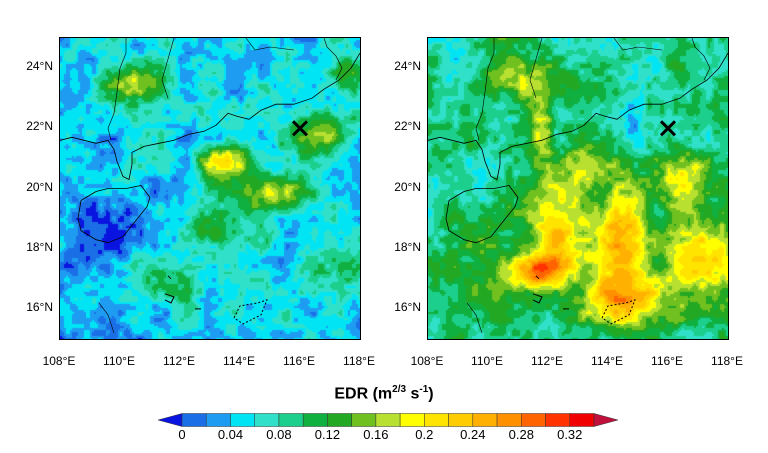 The width and height of the screenshot is (768, 453). Describe the element at coordinates (570, 434) in the screenshot. I see `colorbar-tick-label: 0.32` at that location.